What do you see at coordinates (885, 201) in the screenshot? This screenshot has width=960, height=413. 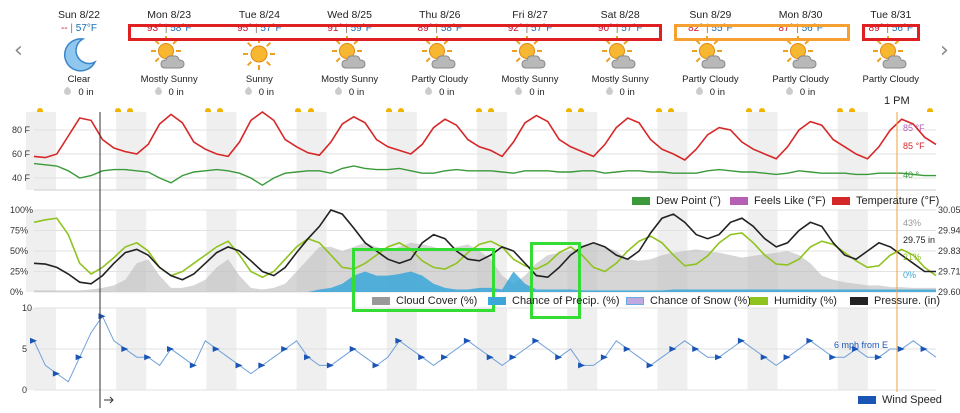 I see `legend-temperature: Temperature (°F)` at bounding box center [885, 201].